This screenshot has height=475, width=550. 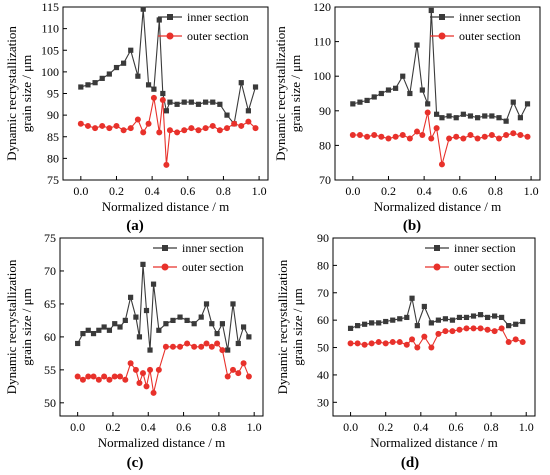 I want to click on y-tick-label: 60, so click(x=323, y=320).